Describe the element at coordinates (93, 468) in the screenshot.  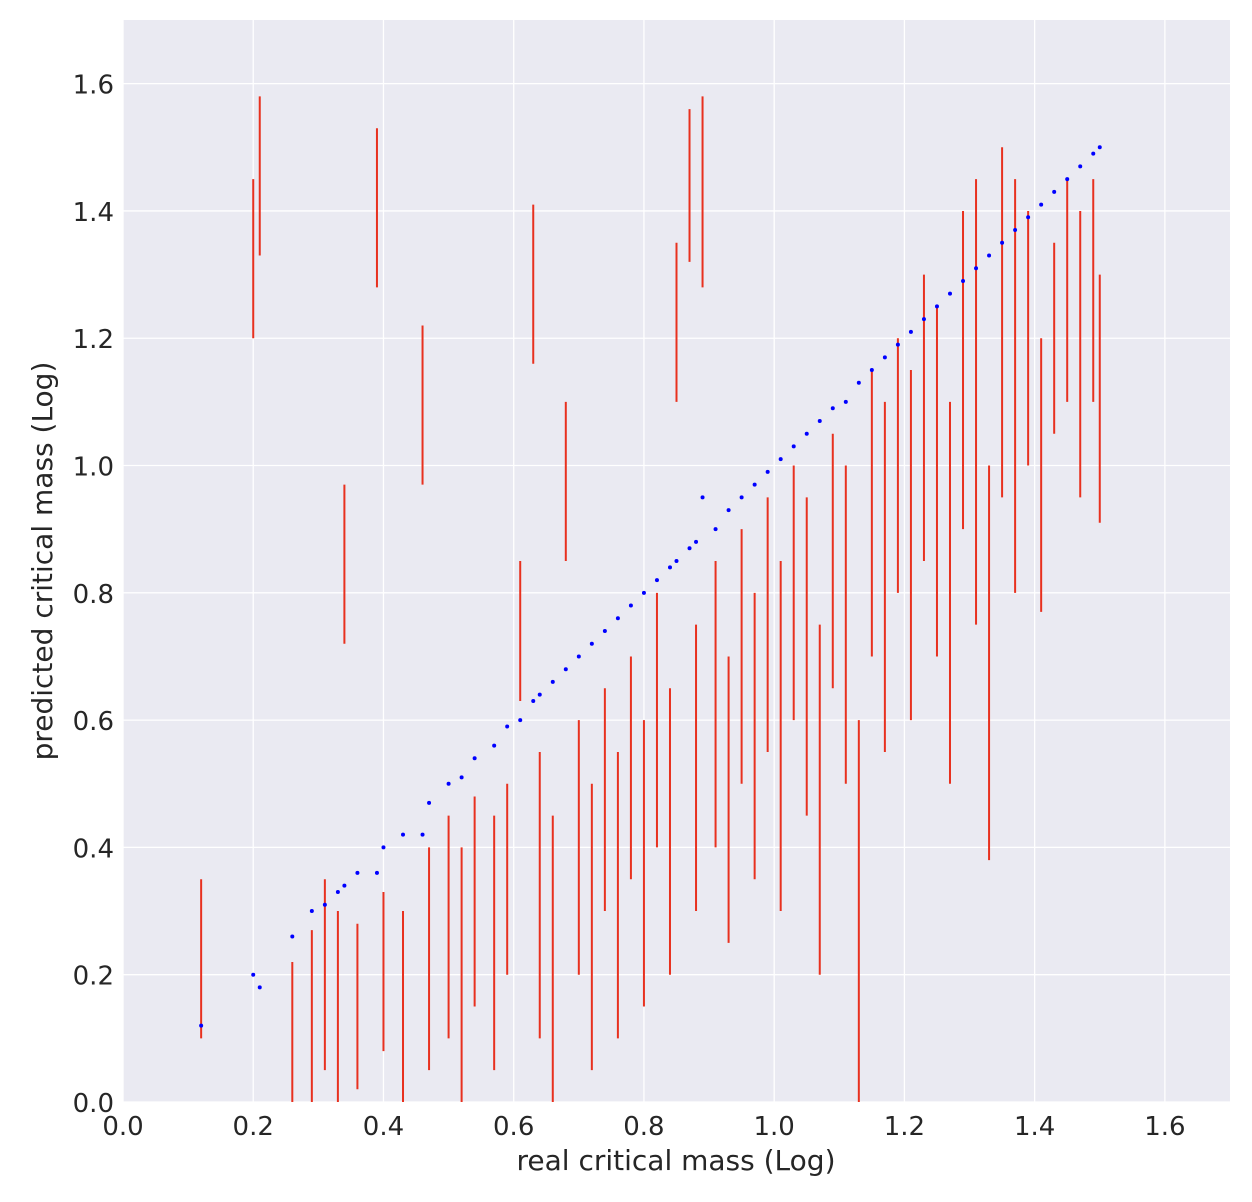
I see `y-tick-label: 1.0` at that location.